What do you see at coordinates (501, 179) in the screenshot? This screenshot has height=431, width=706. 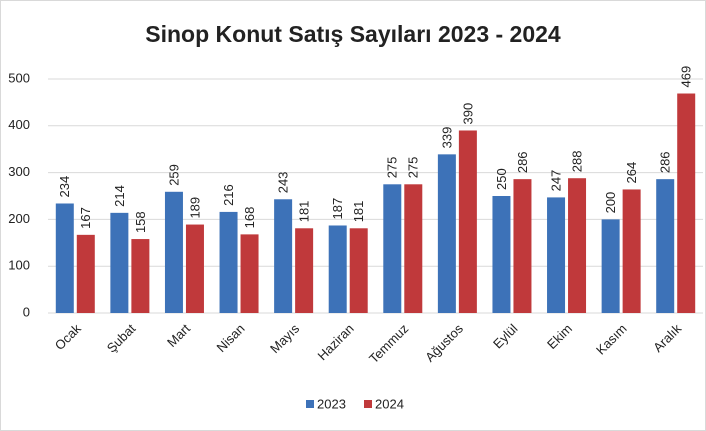 I see `value-label: 250` at bounding box center [501, 179].